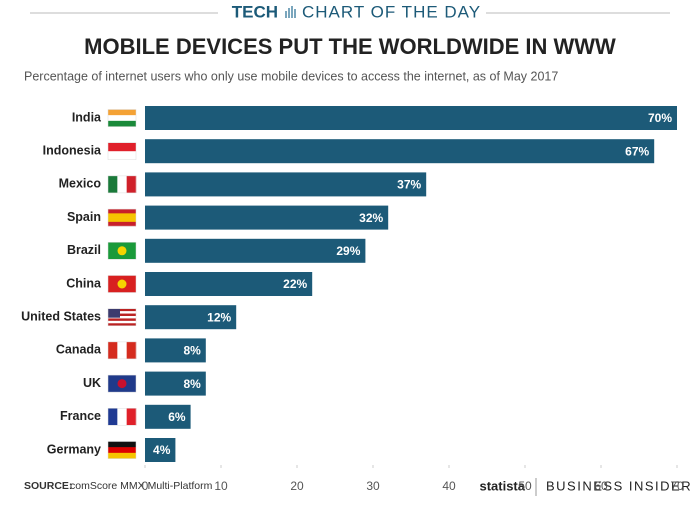 This screenshot has width=700, height=525. I want to click on y-tick-label: Canada, so click(79, 350).